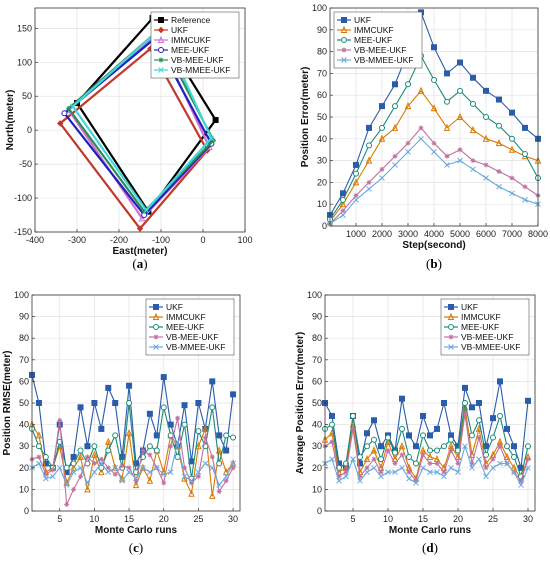  Describe the element at coordinates (388, 519) in the screenshot. I see `x-tick-label: 10` at that location.